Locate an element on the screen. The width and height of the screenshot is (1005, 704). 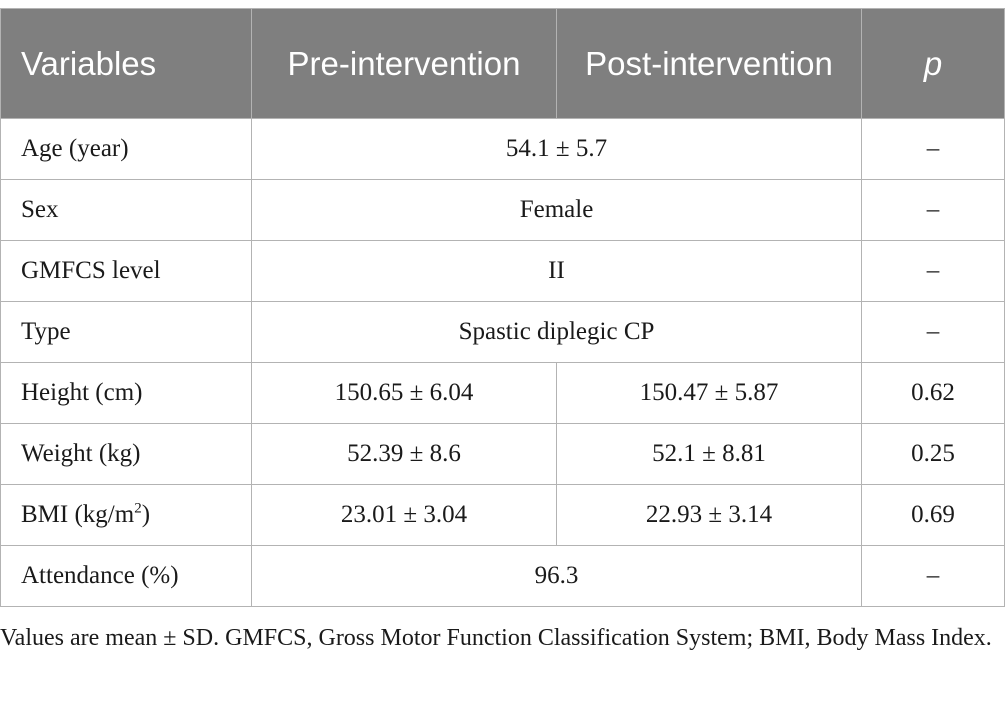
table-row: Type Spastic diplegic CP – is located at coordinates (502, 332).